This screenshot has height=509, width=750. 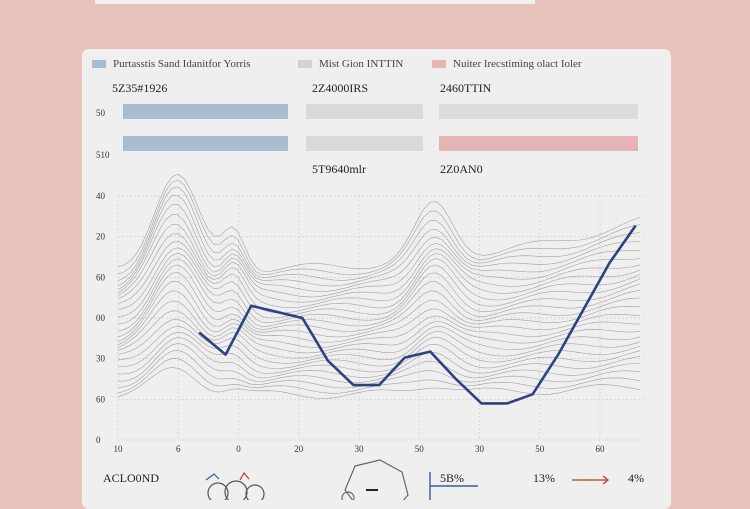 What do you see at coordinates (235, 485) in the screenshot?
I see `cloud-icon` at bounding box center [235, 485].